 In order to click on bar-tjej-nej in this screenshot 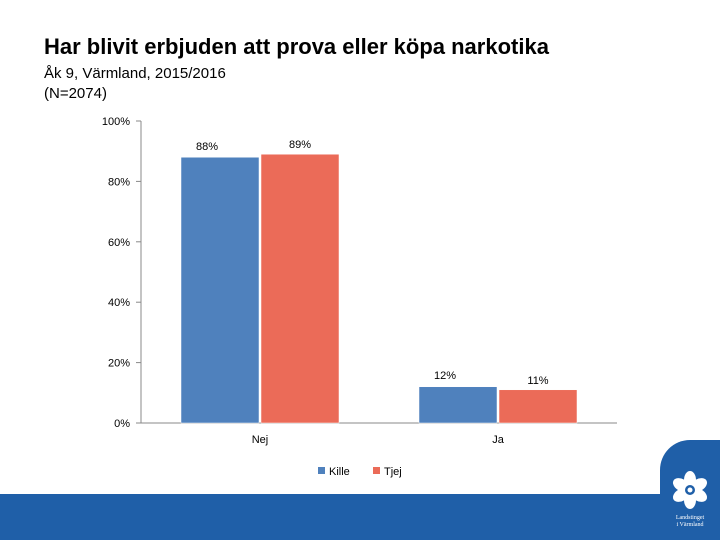, I will do `click(300, 288)`.